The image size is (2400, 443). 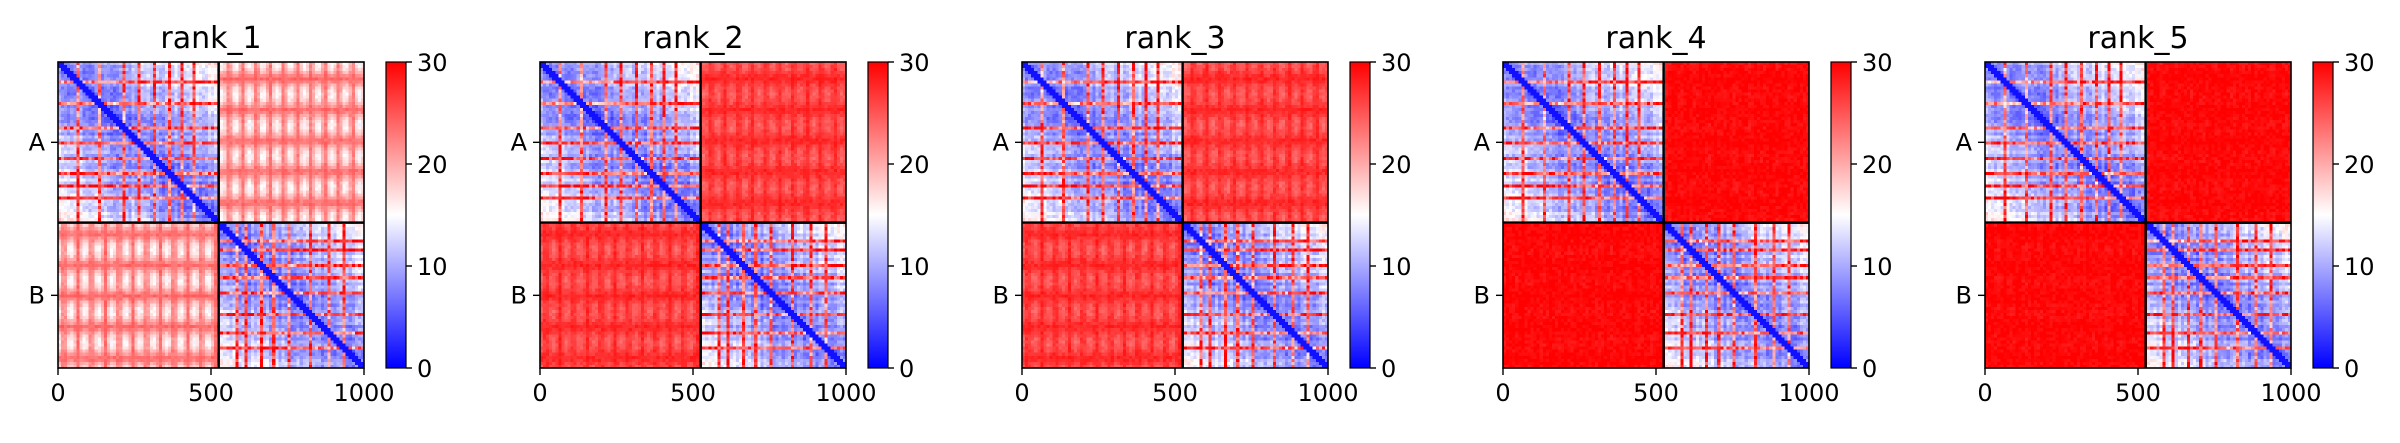 I want to click on panel-title: rank_5, so click(x=2137, y=38).